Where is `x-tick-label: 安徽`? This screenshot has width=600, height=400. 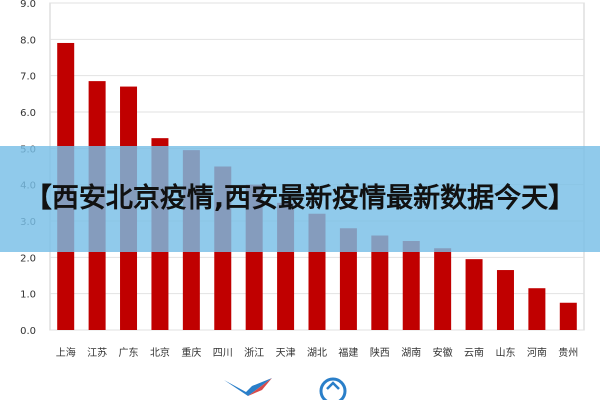 x-tick-label: 安徽 is located at coordinates (443, 352).